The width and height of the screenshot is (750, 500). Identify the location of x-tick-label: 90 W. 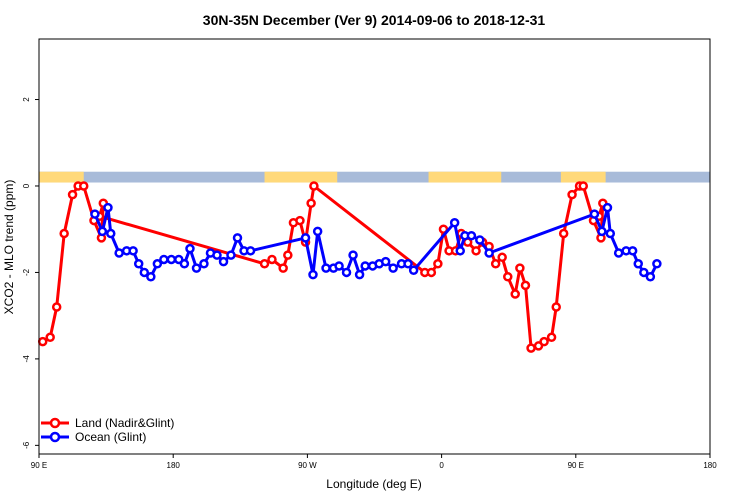
(307, 465).